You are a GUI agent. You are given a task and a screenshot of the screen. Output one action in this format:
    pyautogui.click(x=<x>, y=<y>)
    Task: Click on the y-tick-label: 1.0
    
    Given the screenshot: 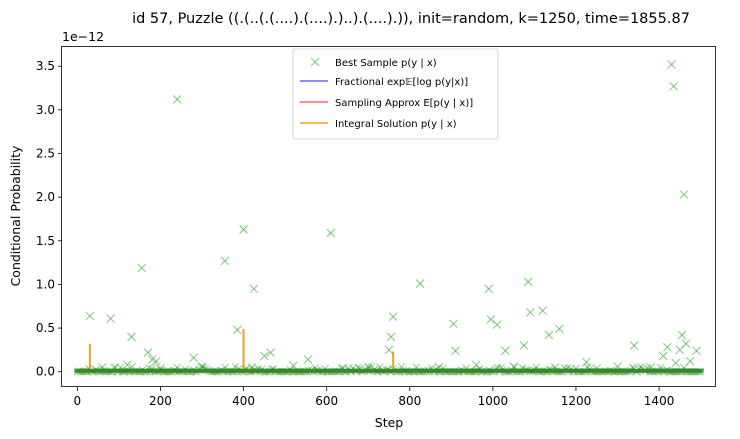 What is the action you would take?
    pyautogui.click(x=45, y=284)
    